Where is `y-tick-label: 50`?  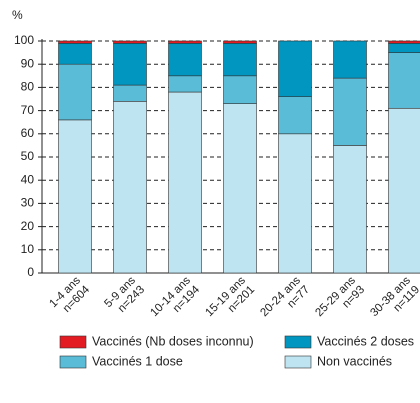 y-tick-label: 50 is located at coordinates (28, 156).